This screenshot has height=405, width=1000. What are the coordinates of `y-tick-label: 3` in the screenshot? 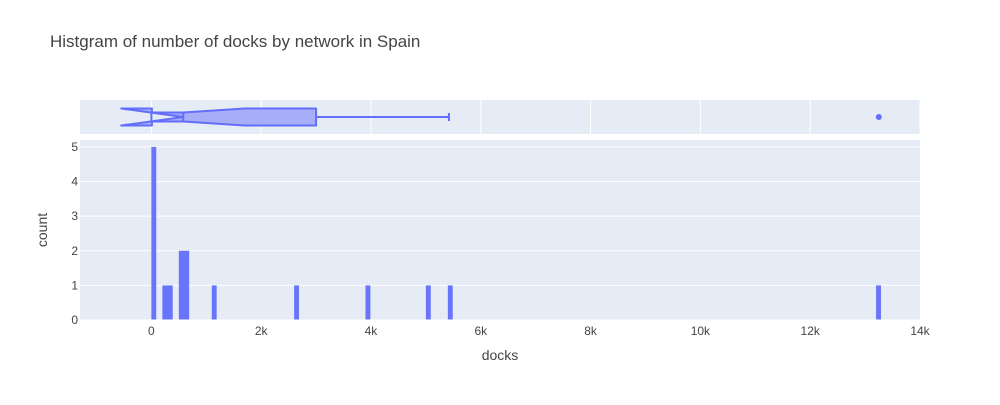 It's located at (74, 216).